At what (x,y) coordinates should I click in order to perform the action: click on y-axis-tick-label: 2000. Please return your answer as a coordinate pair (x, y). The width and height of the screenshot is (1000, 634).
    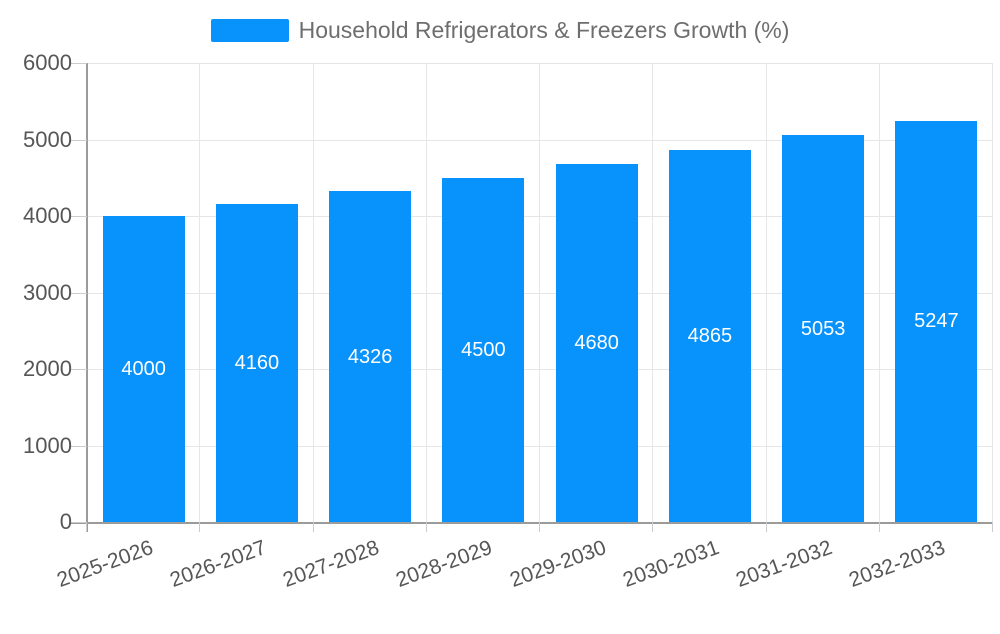
    Looking at the image, I should click on (47, 368).